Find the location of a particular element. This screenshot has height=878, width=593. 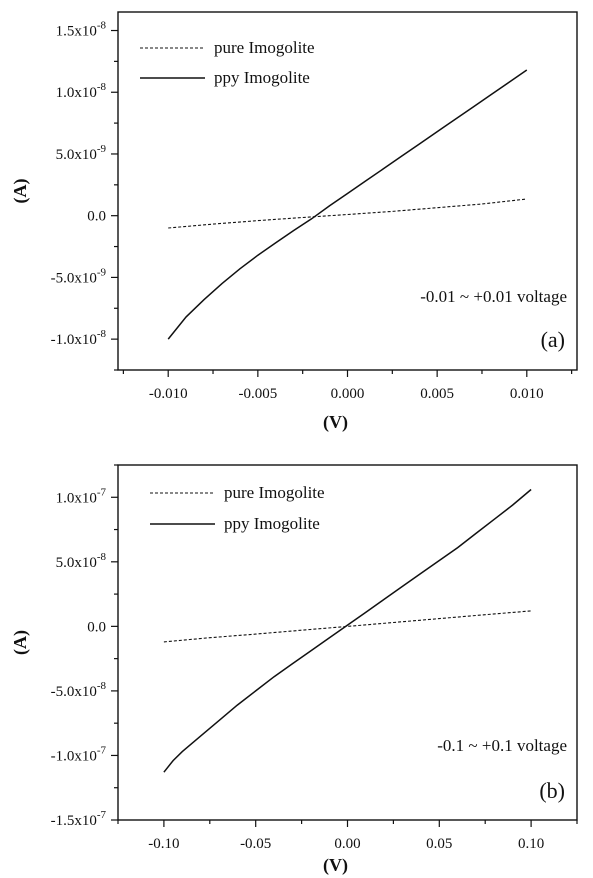

panel-label: (a) is located at coordinates (553, 339).